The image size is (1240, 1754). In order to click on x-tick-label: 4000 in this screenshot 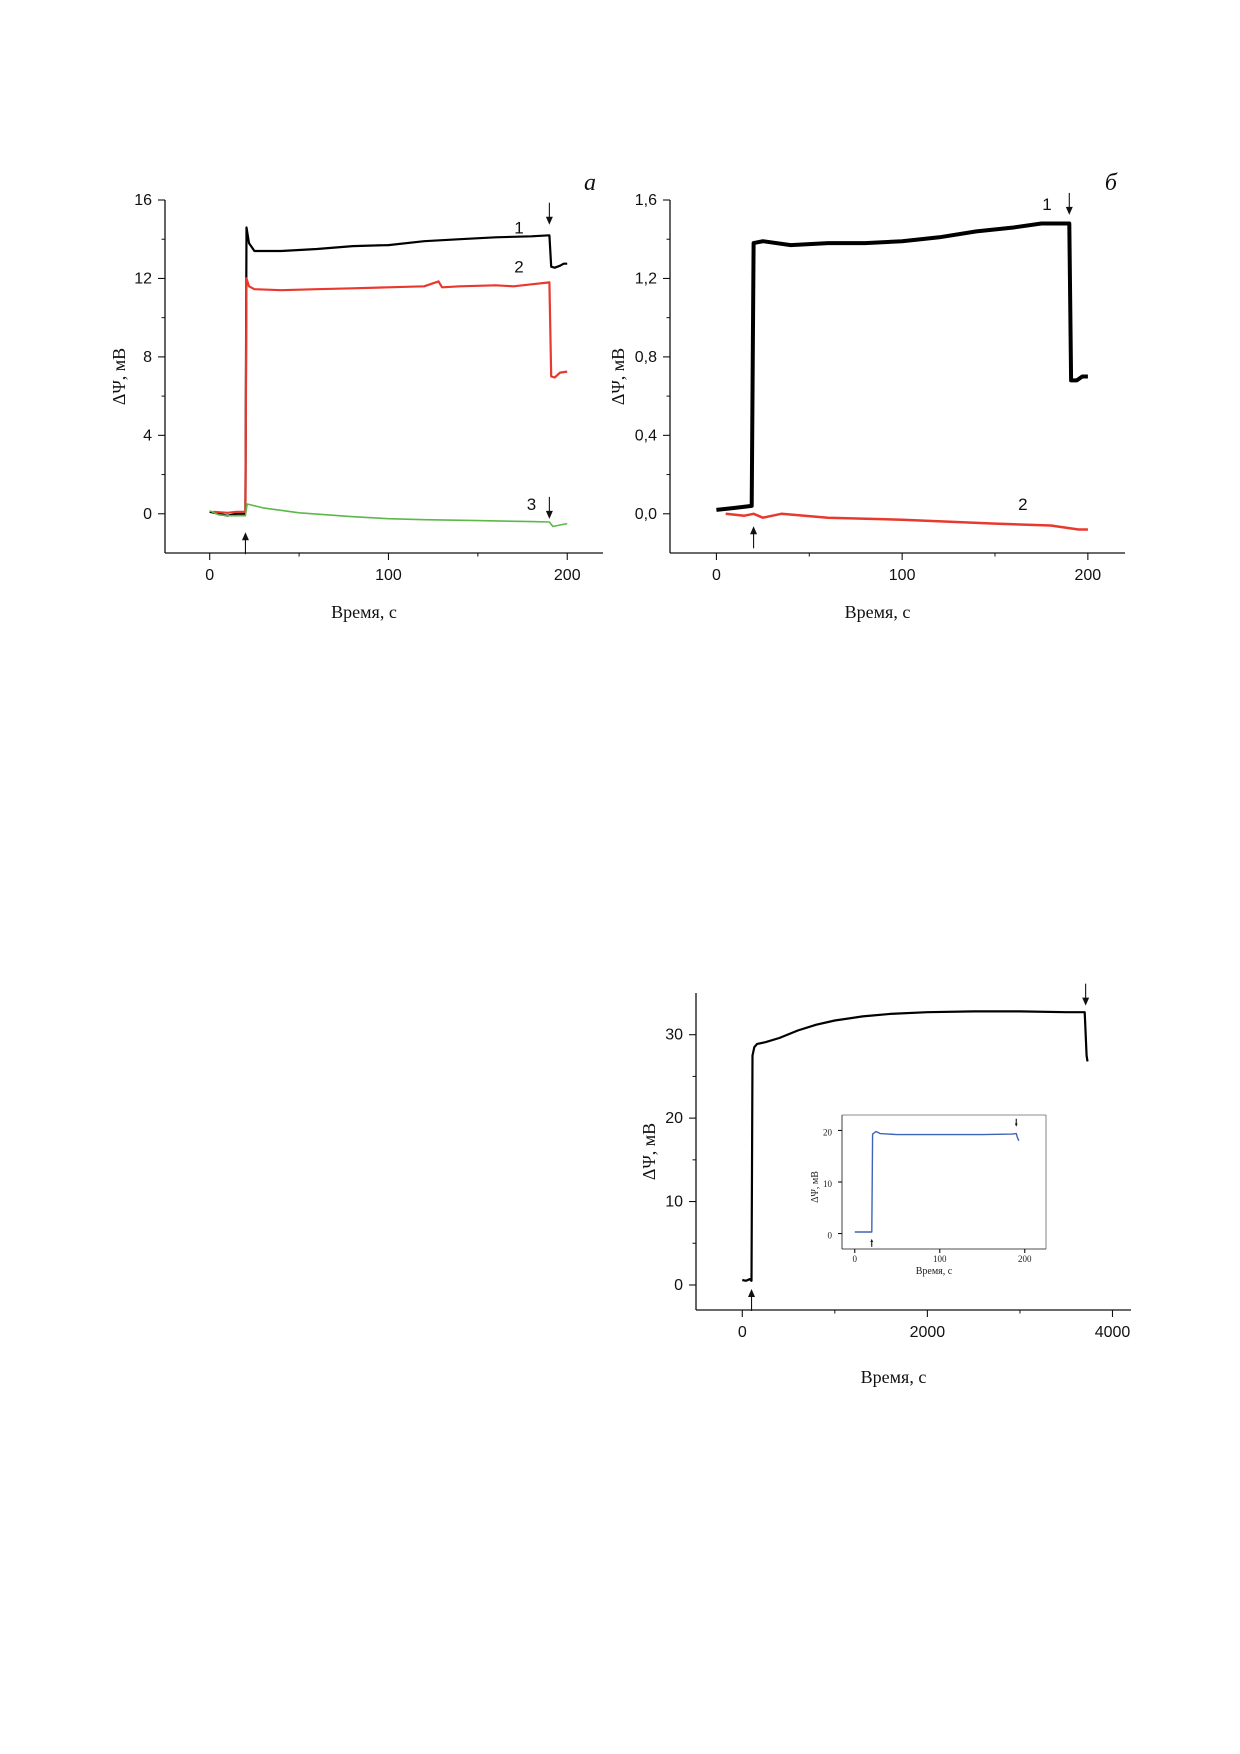, I will do `click(1113, 1332)`.